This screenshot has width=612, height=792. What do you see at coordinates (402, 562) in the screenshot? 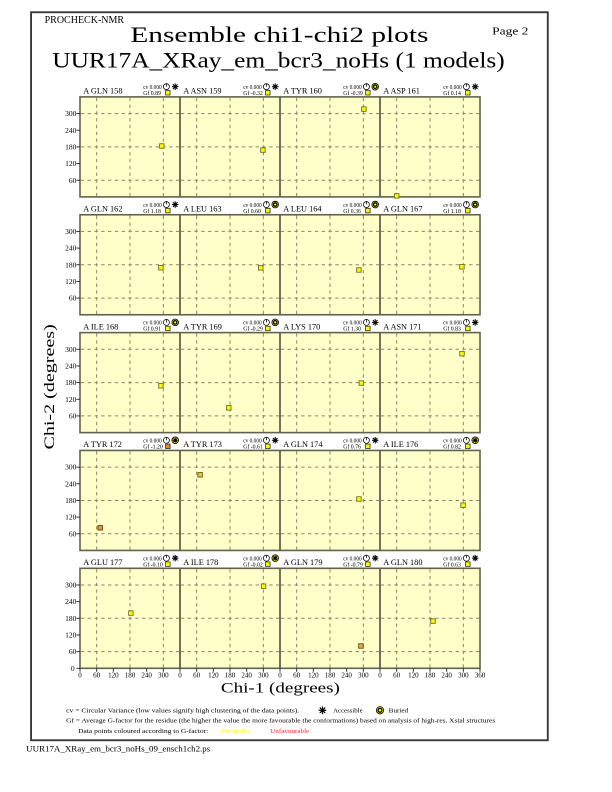
I see `svg-text: A GLN 180` at bounding box center [402, 562].